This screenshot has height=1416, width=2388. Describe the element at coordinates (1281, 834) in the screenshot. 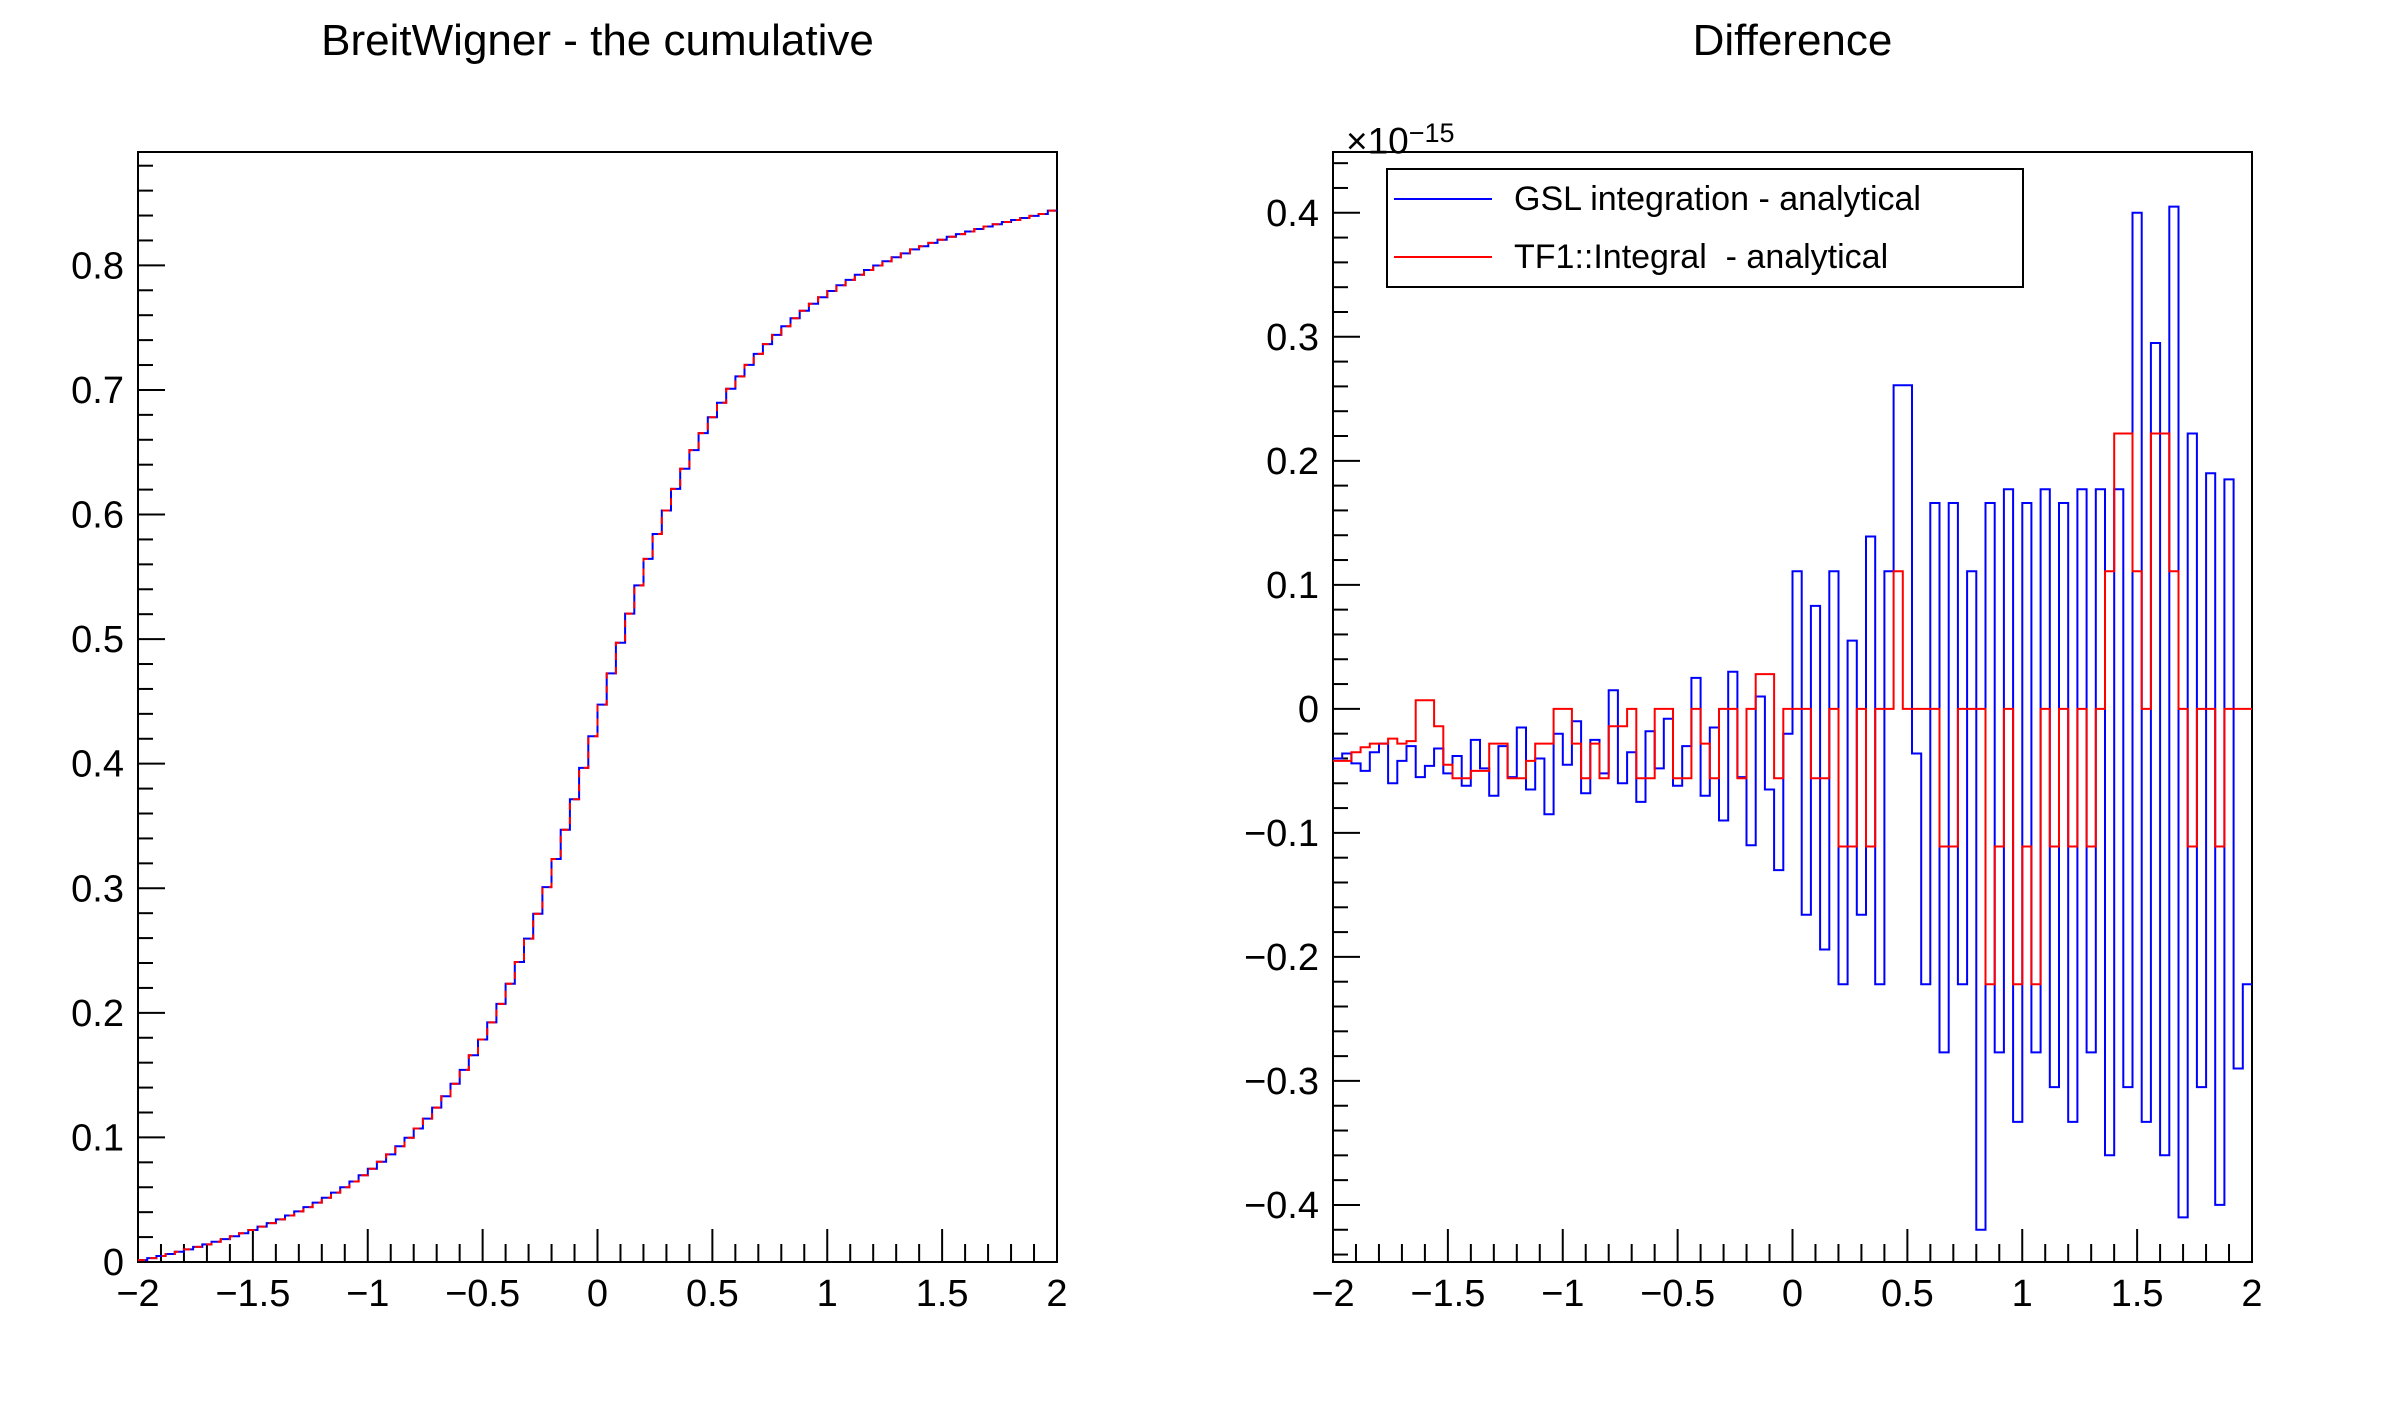

I see `y-axis-tick-label: −0.1` at that location.